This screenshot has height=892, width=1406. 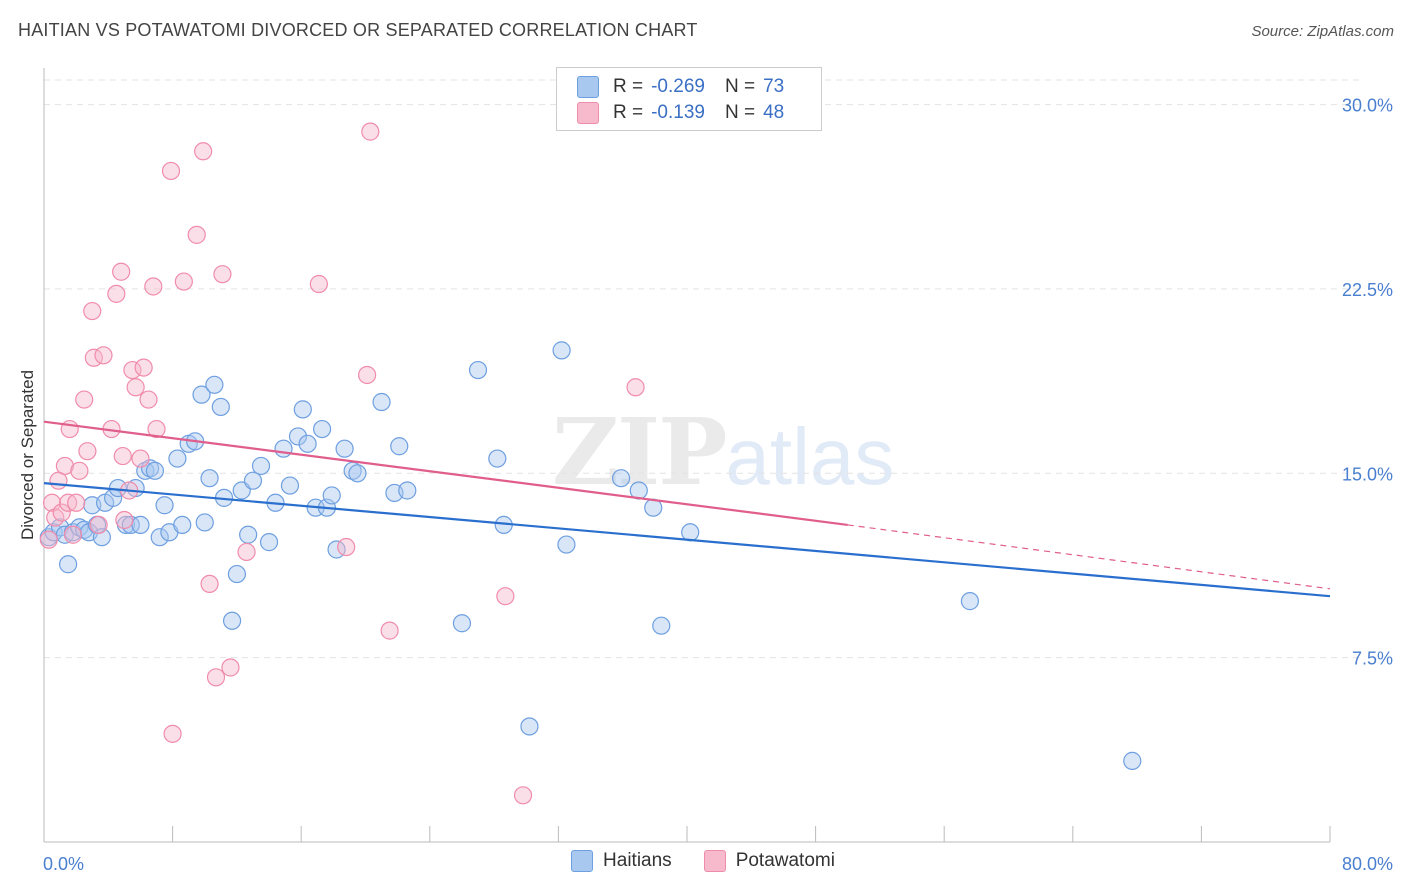 I want to click on legend-row-haitians: R = -0.269 N = 73, so click(x=690, y=87).